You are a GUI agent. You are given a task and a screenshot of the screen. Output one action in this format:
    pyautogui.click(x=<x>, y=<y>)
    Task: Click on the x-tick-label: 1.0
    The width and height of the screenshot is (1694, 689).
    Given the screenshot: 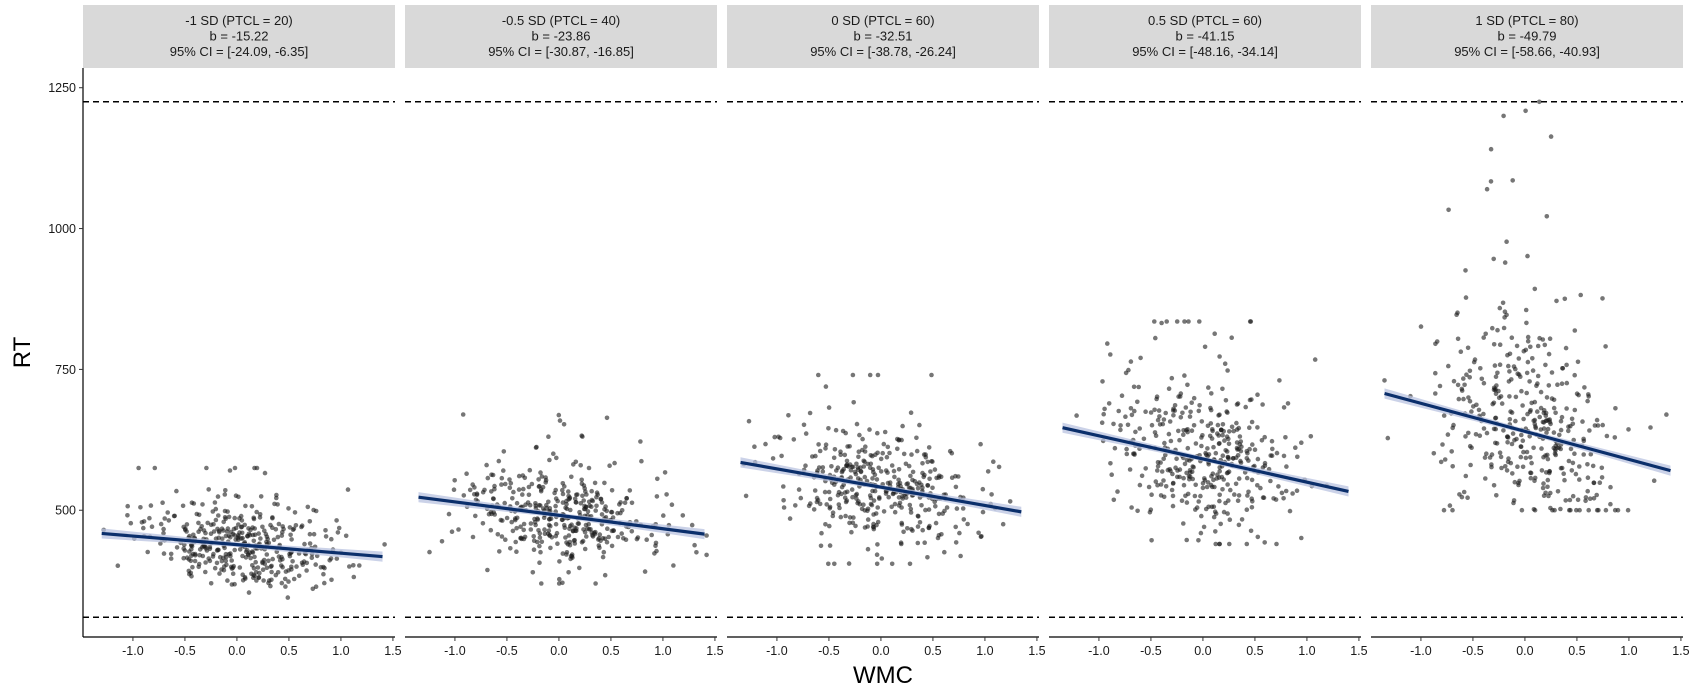 What is the action you would take?
    pyautogui.click(x=984, y=651)
    